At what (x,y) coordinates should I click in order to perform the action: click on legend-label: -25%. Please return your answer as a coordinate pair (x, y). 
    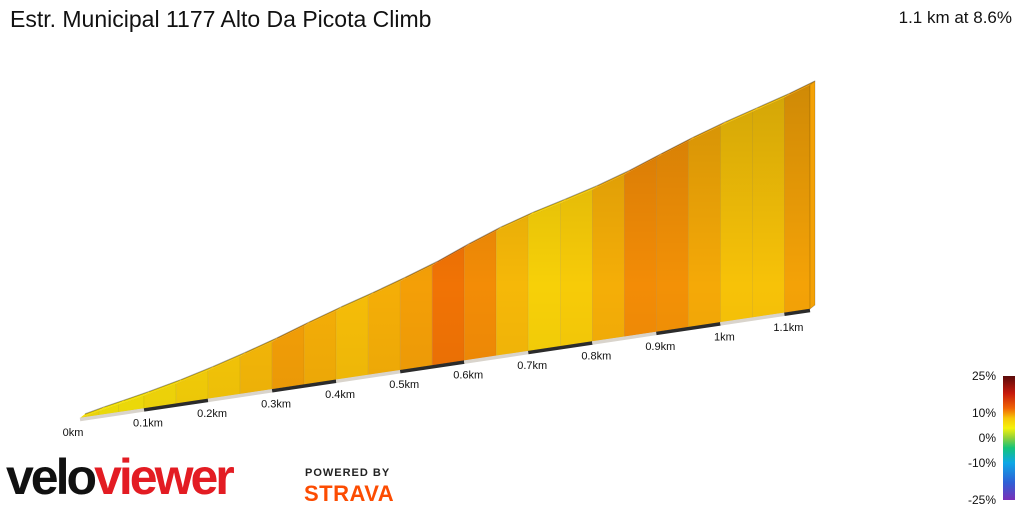
    Looking at the image, I should click on (982, 500).